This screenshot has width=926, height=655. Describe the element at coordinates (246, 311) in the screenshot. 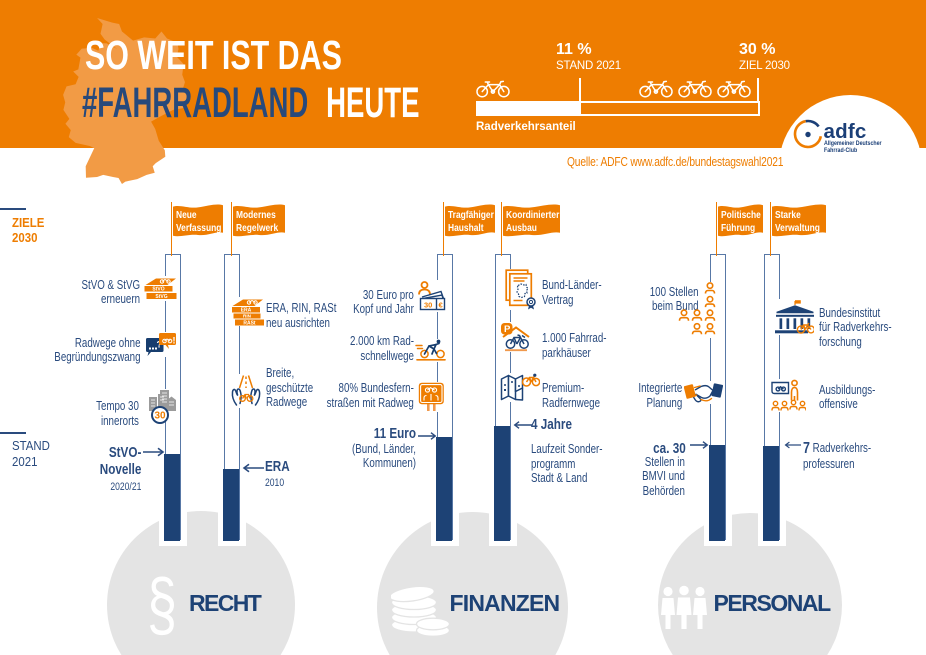

I see `svg-text: ERA` at that location.